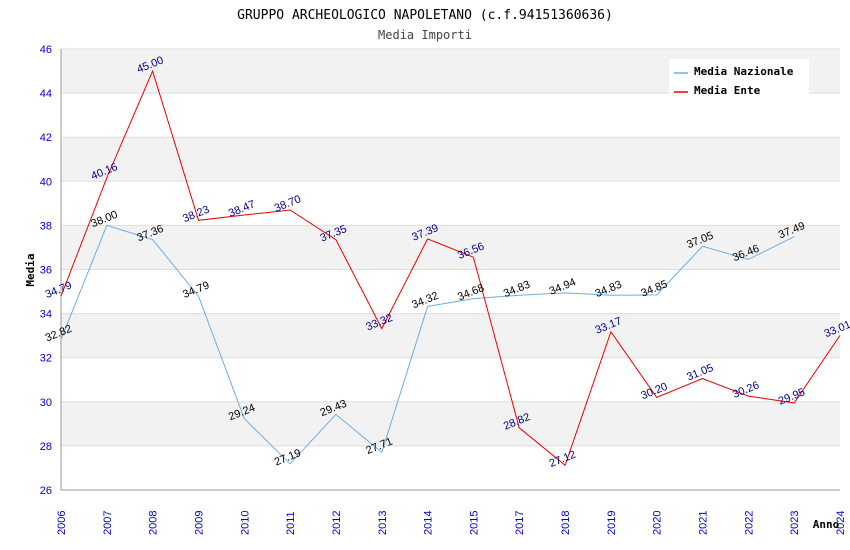  Describe the element at coordinates (425, 35) in the screenshot. I see `chart-subtitle: Media Importi` at that location.